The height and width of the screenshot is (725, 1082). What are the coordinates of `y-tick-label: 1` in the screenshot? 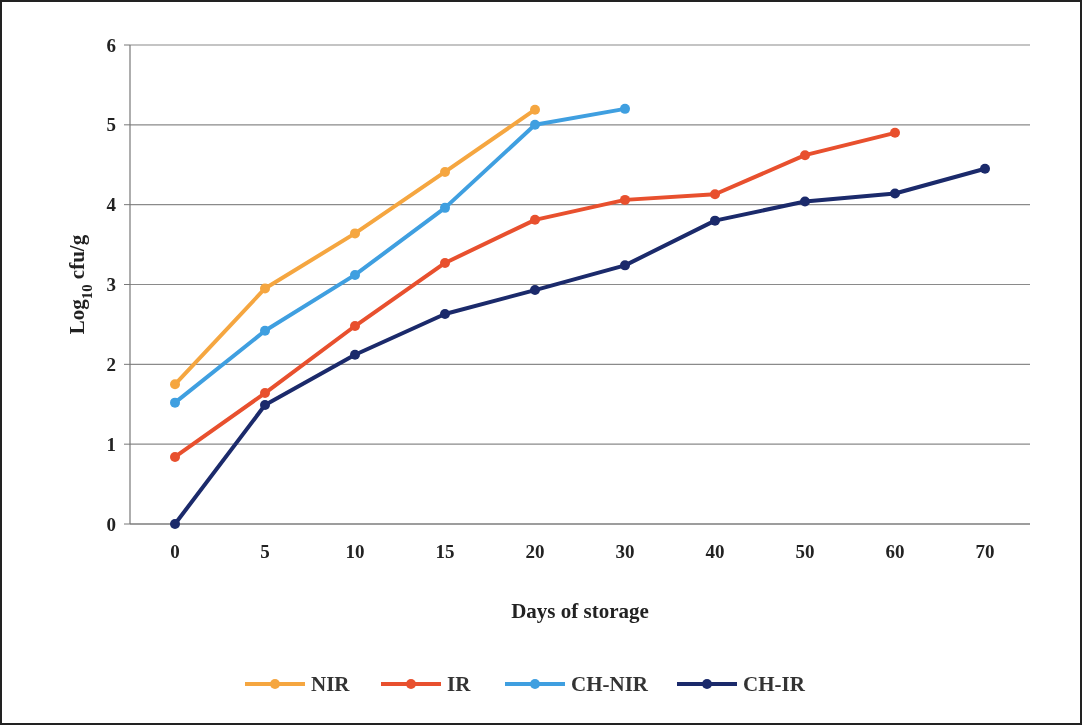 It's located at (111, 444).